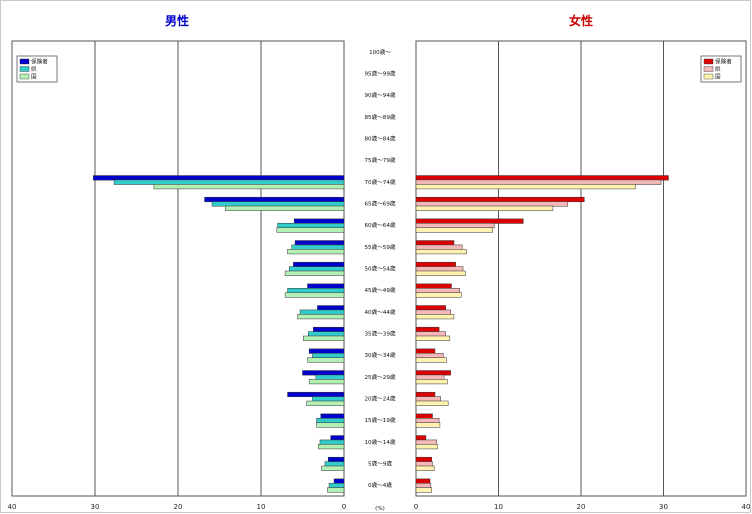 Image resolution: width=752 pixels, height=514 pixels. Describe the element at coordinates (746, 507) in the screenshot. I see `x-tick-label-right-40: 40` at that location.